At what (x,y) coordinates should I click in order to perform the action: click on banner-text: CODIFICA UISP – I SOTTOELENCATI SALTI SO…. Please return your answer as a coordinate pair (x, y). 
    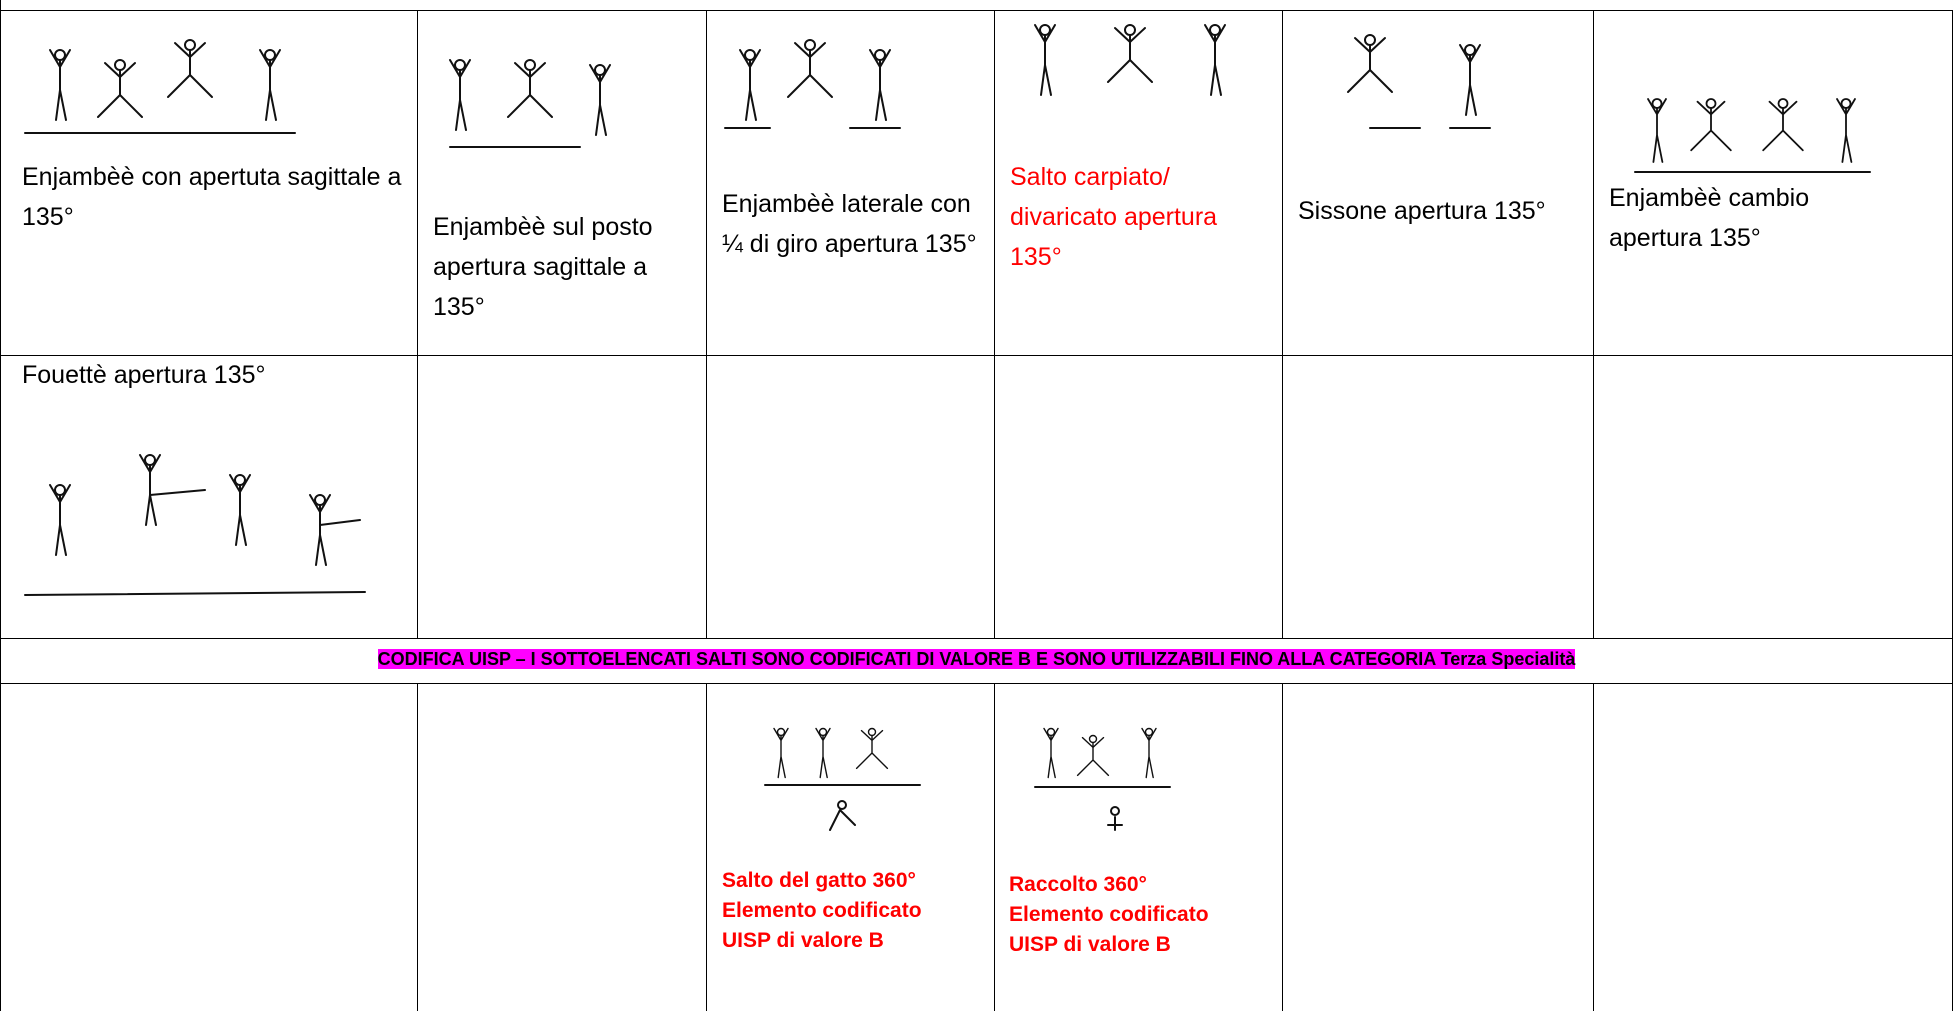
    Looking at the image, I should click on (976, 659).